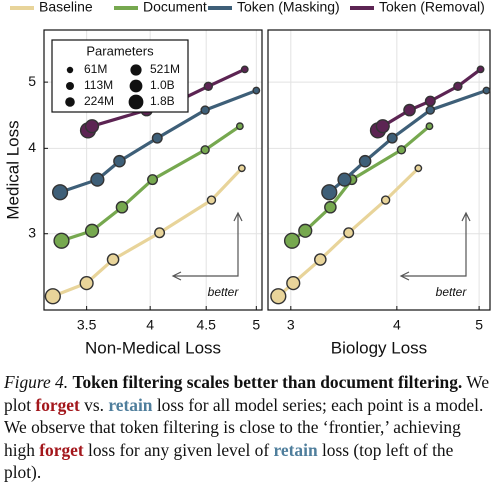 This screenshot has width=494, height=499. I want to click on x-axis-label: Biology Loss, so click(379, 347).